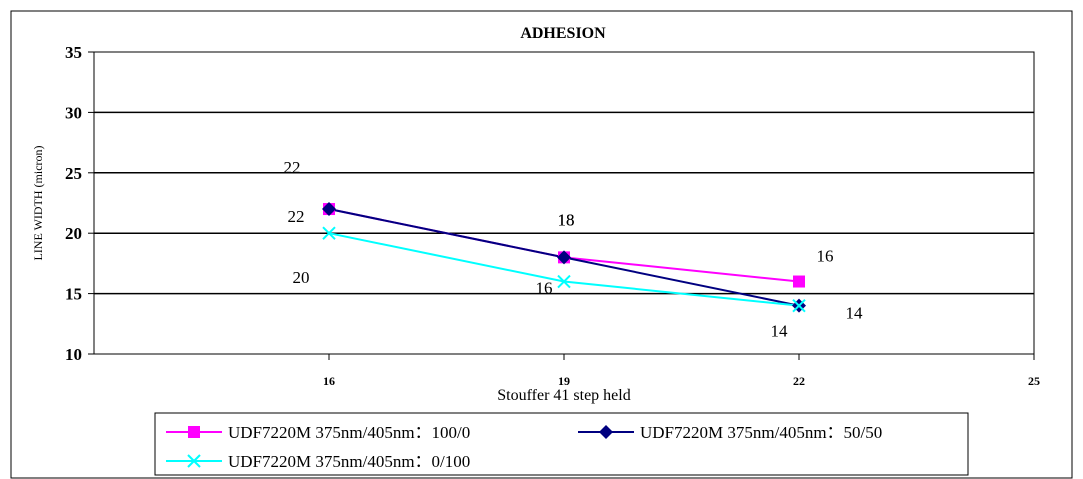 This screenshot has height=479, width=1083. Describe the element at coordinates (761, 432) in the screenshot. I see `legend-label: UDF7220M 375nm/405nm：50/50` at that location.